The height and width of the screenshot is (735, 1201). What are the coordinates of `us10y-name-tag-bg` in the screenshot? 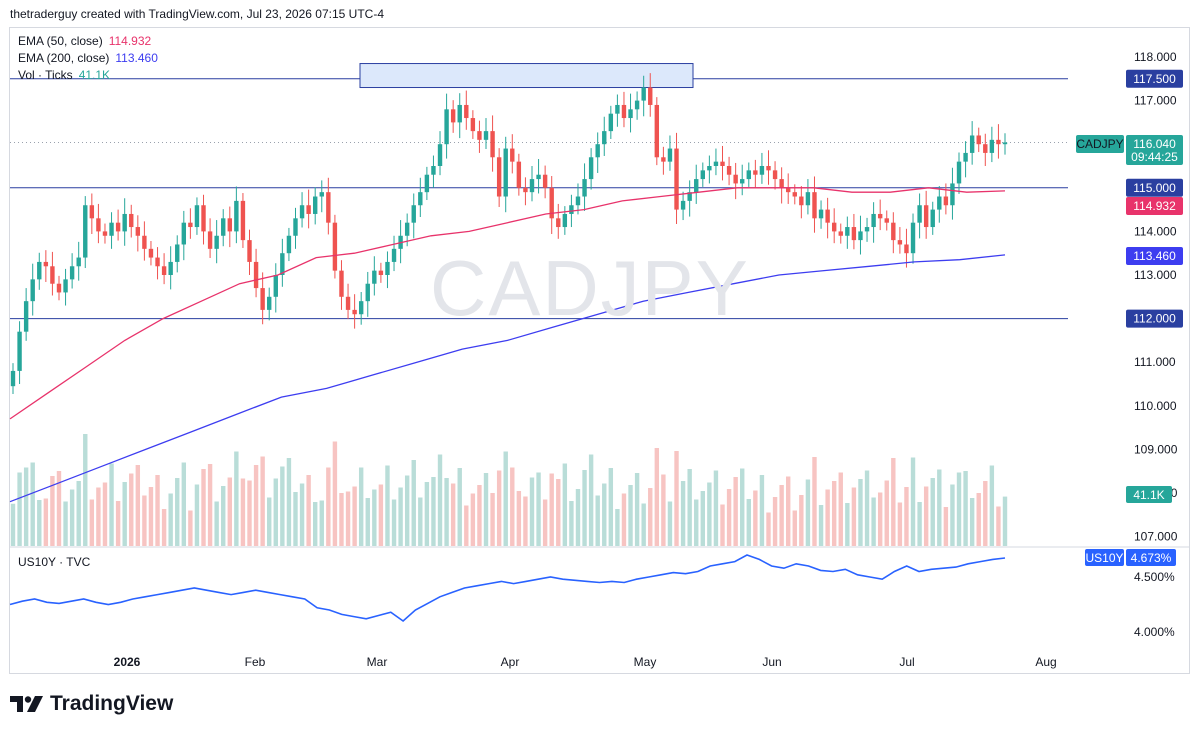 It's located at (1104, 557).